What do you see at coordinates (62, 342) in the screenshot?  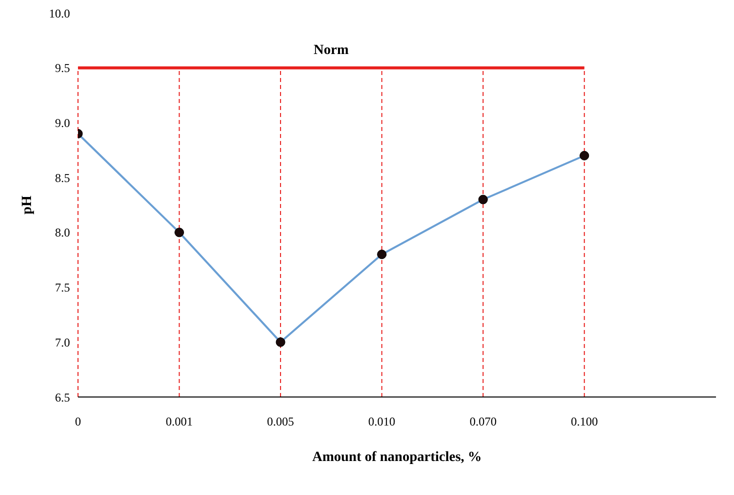 I see `y-tick-label: 7.0` at bounding box center [62, 342].